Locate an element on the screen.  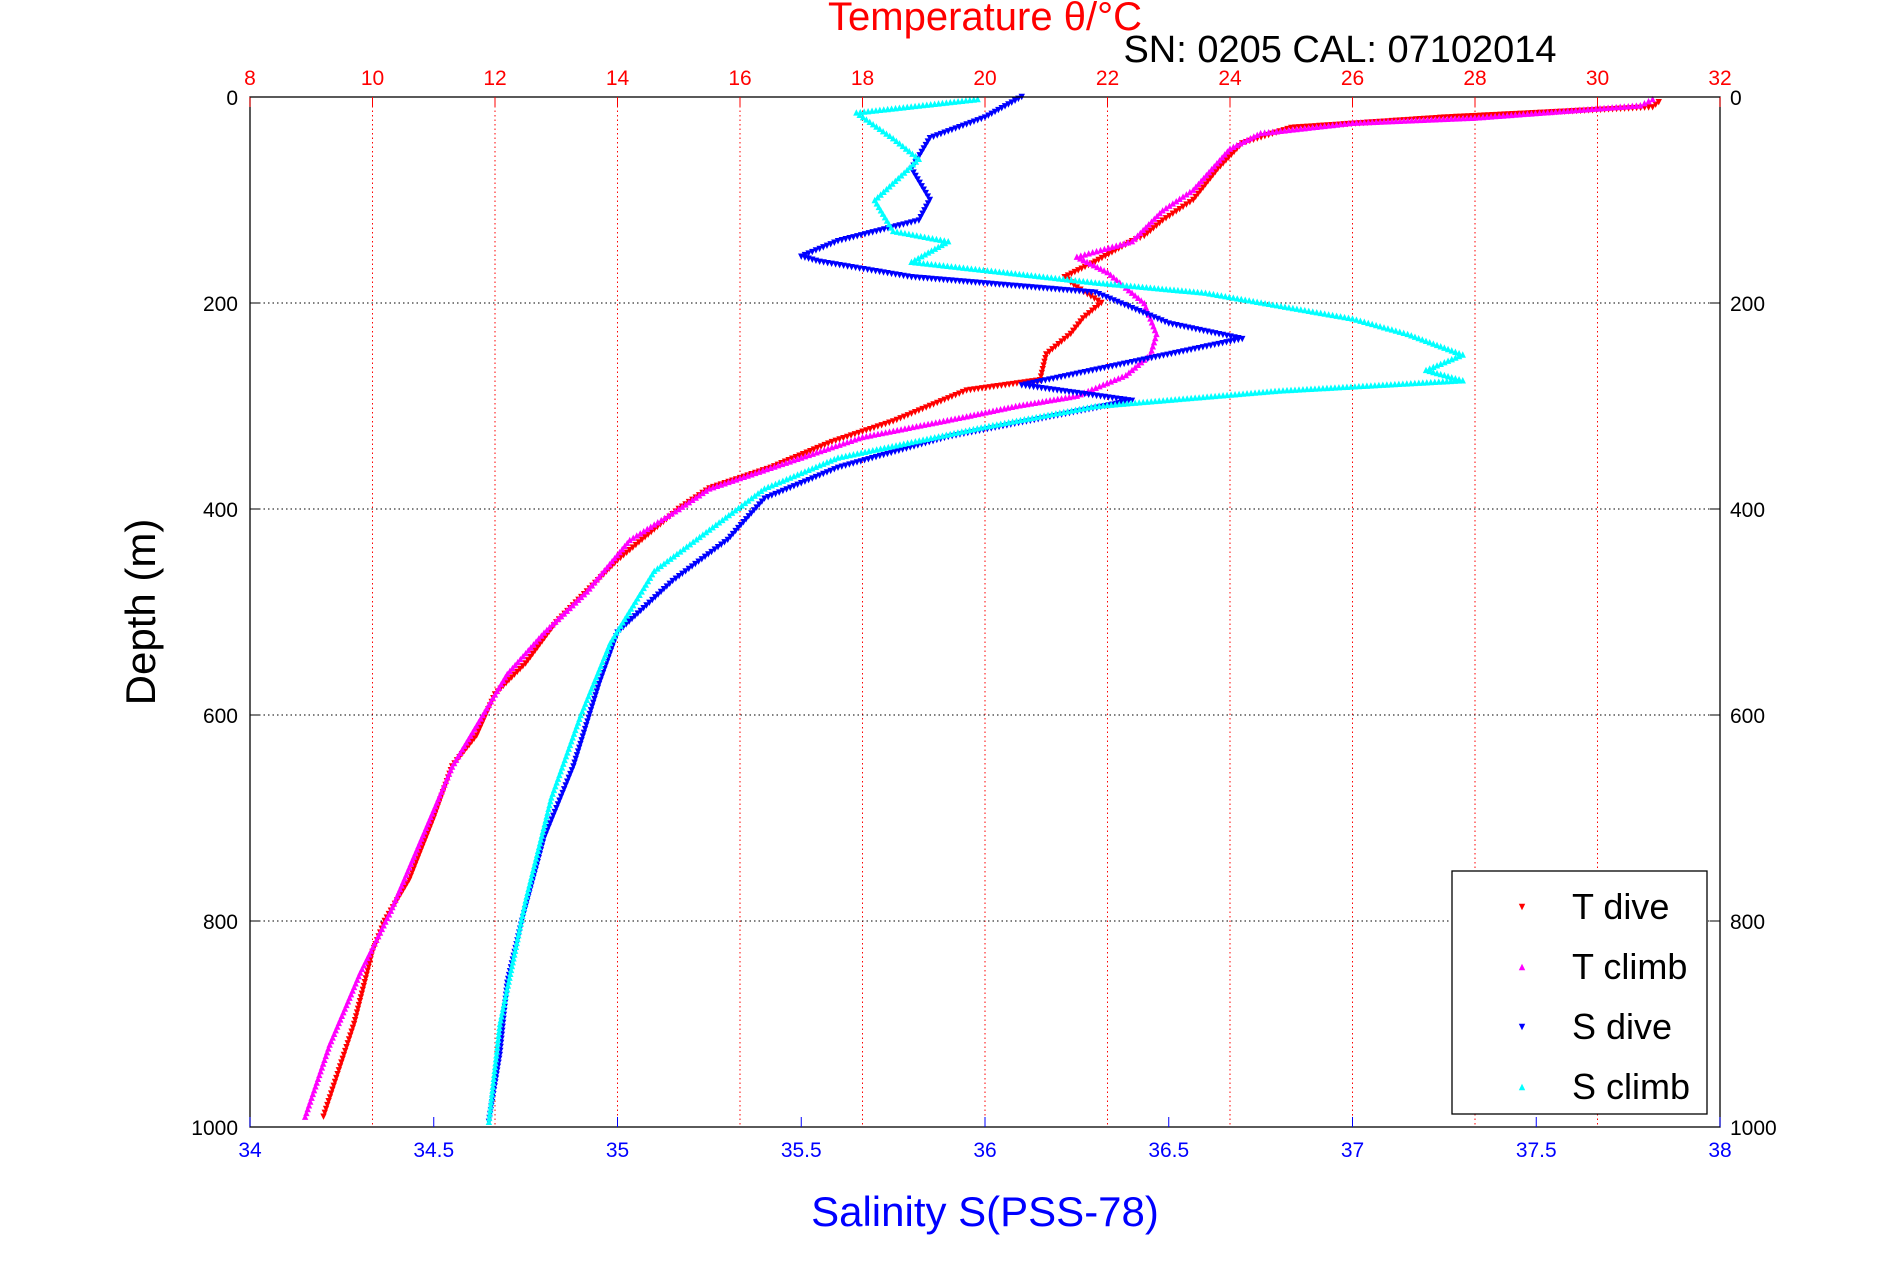
top-tick-label: 22 is located at coordinates (1107, 78).